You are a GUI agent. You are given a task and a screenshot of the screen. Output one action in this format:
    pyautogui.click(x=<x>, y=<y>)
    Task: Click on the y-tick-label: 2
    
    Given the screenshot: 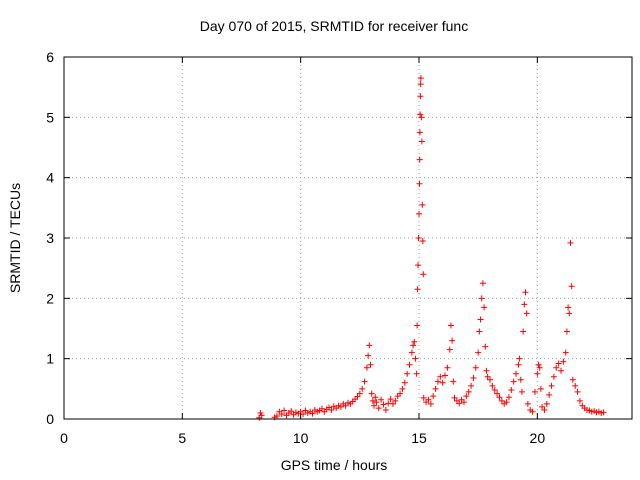 What is the action you would take?
    pyautogui.click(x=50, y=298)
    